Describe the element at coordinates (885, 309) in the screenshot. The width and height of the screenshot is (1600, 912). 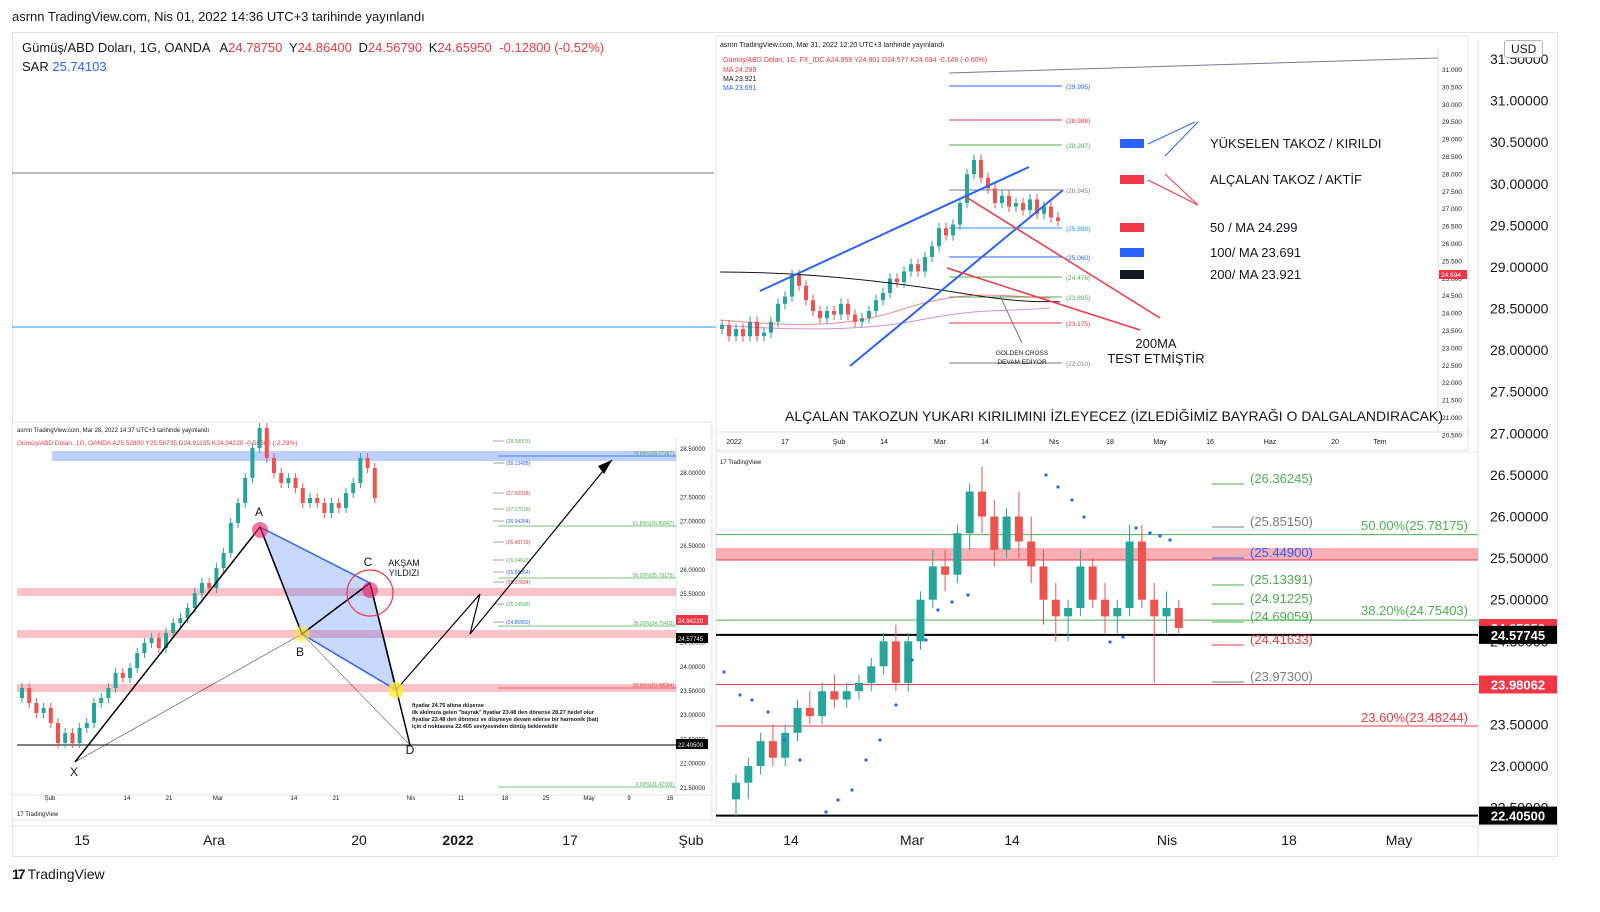
I see `inset-ma50-line` at that location.